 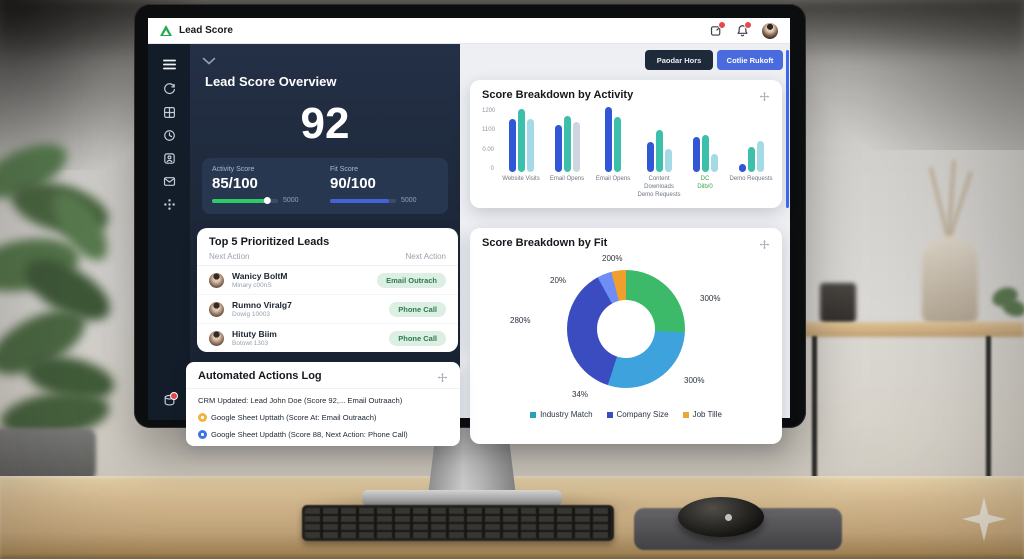 I want to click on leads-column-left: Next Action, so click(x=229, y=256).